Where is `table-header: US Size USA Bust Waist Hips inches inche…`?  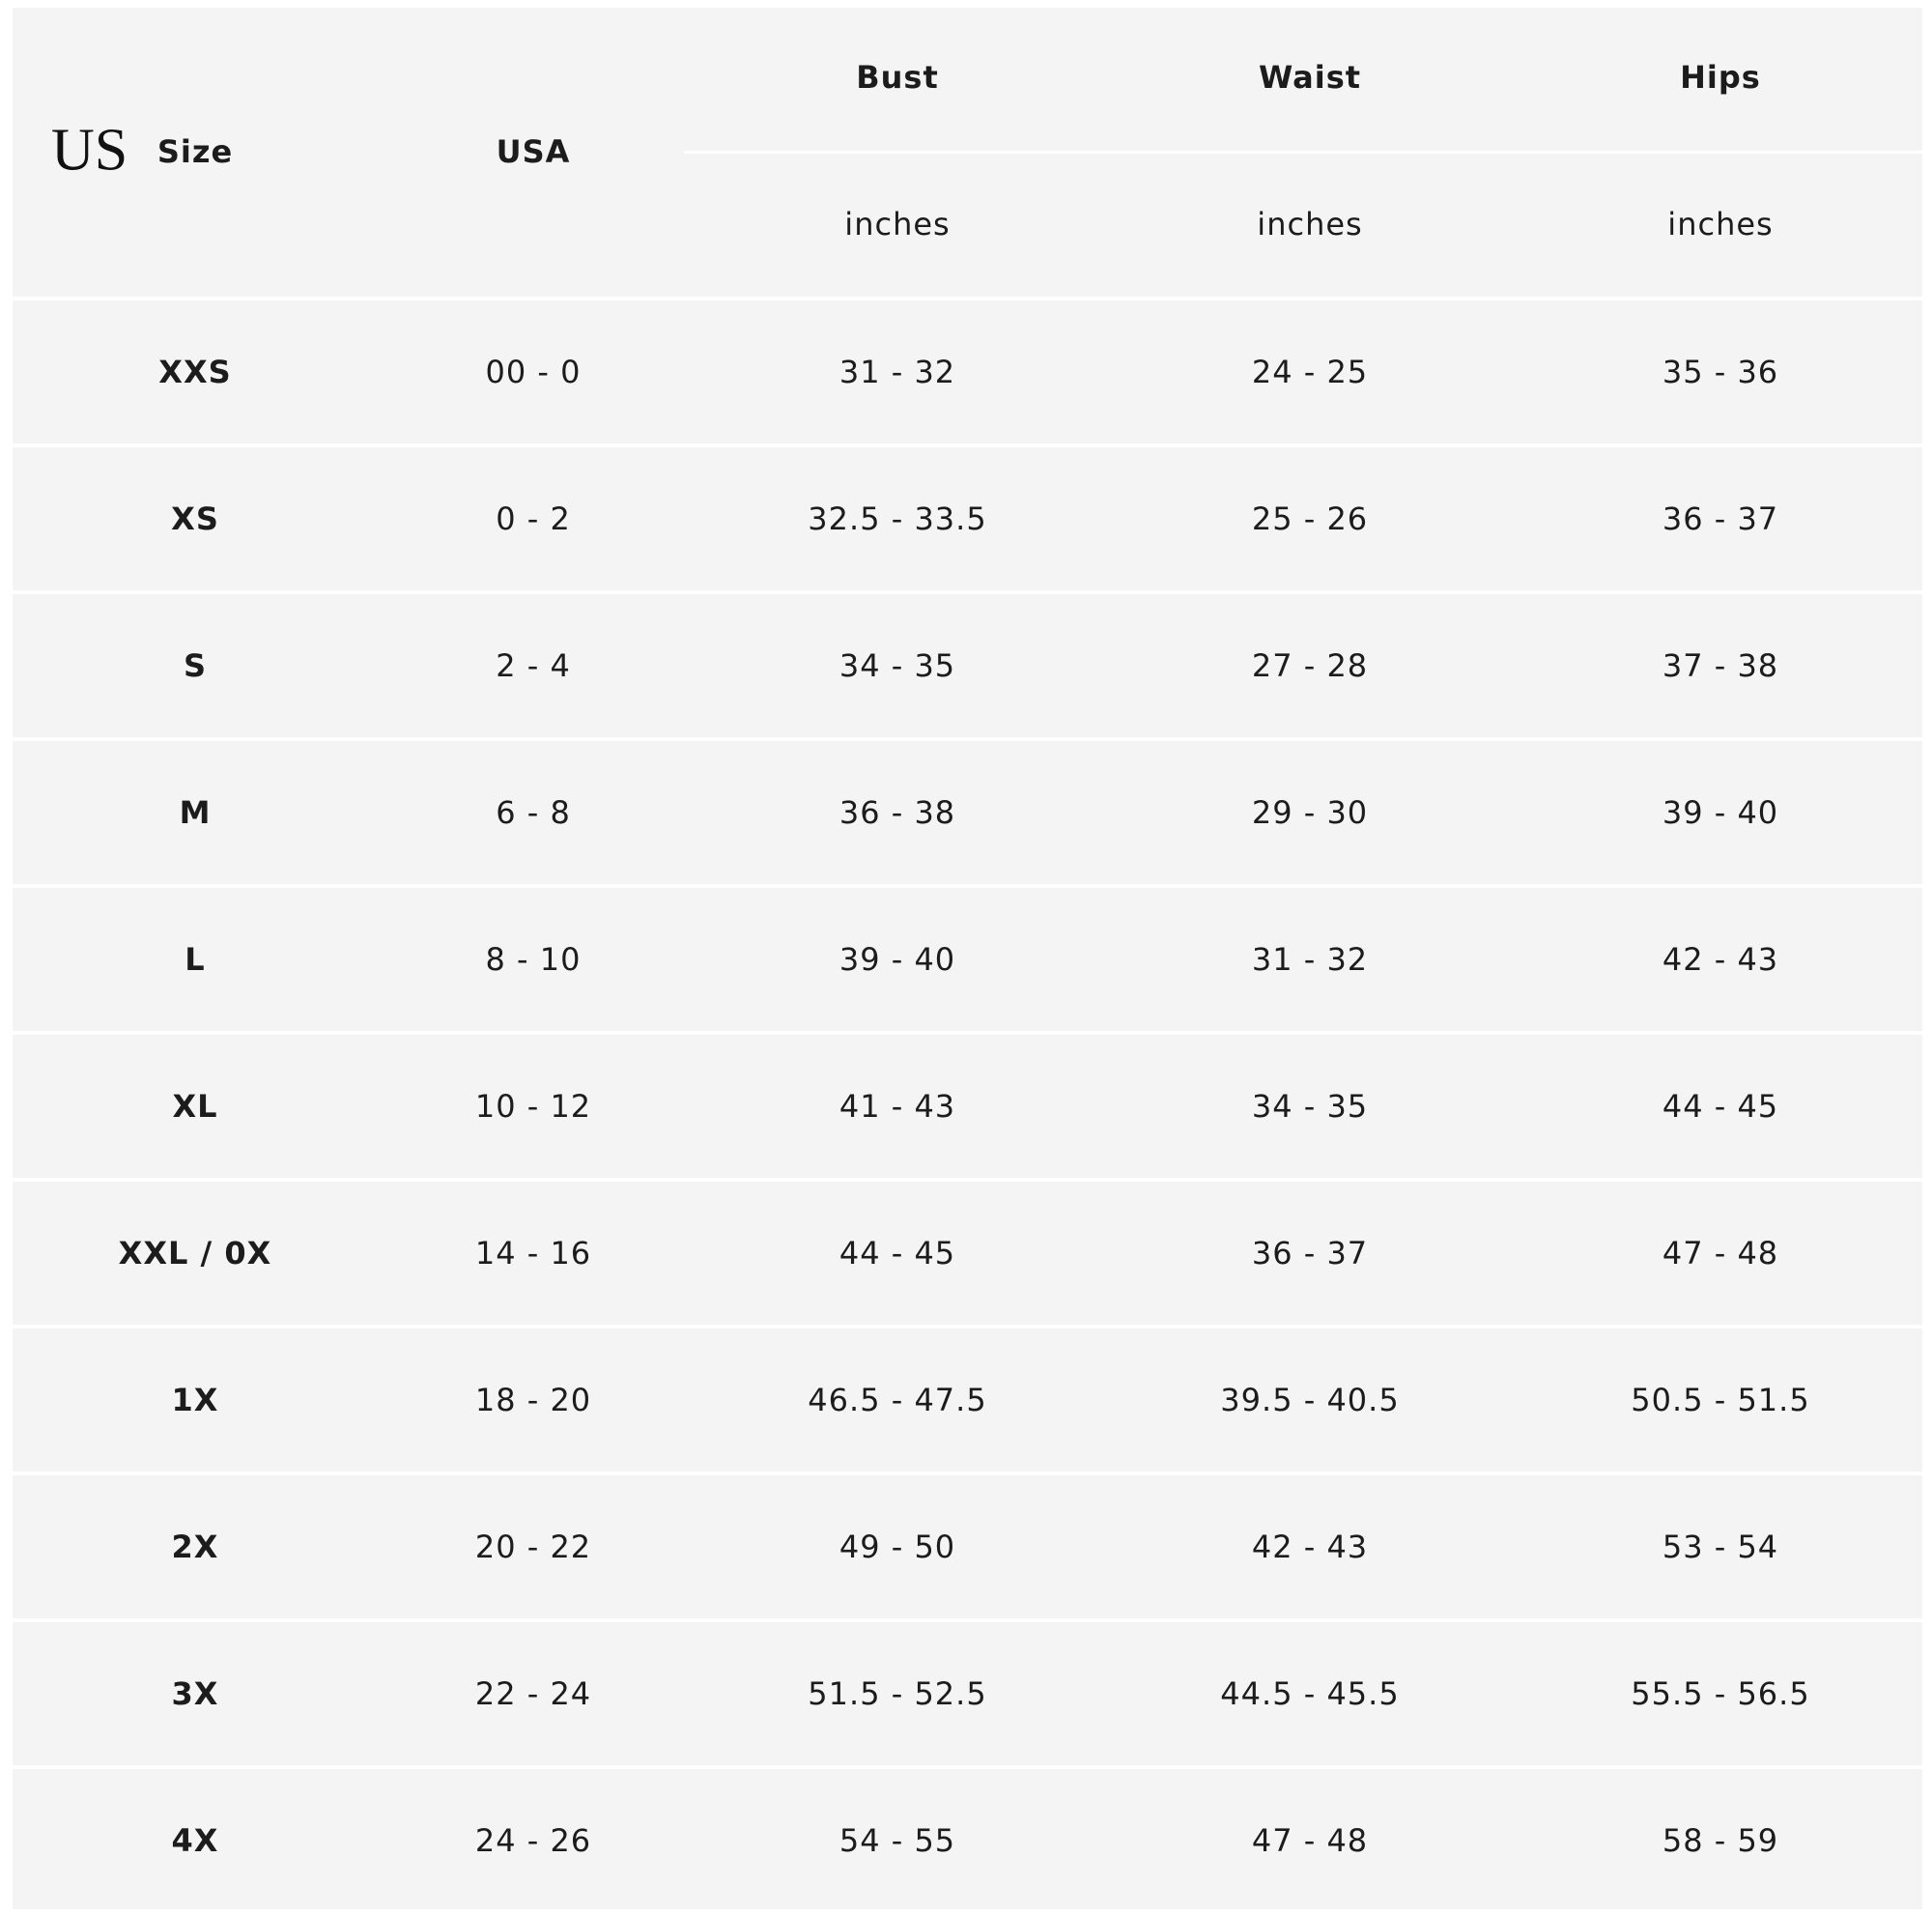 table-header: US Size USA Bust Waist Hips inches inche… is located at coordinates (967, 152).